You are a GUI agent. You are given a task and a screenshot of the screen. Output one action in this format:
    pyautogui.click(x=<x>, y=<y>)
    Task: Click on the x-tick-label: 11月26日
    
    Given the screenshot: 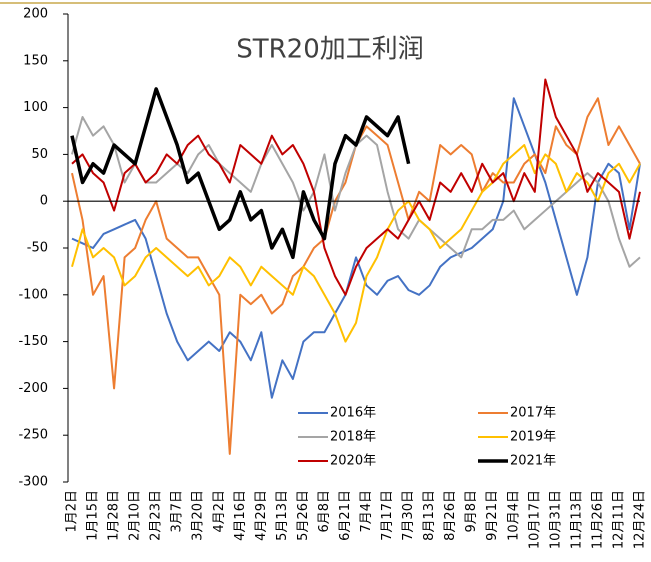 What is the action you would take?
    pyautogui.click(x=597, y=519)
    